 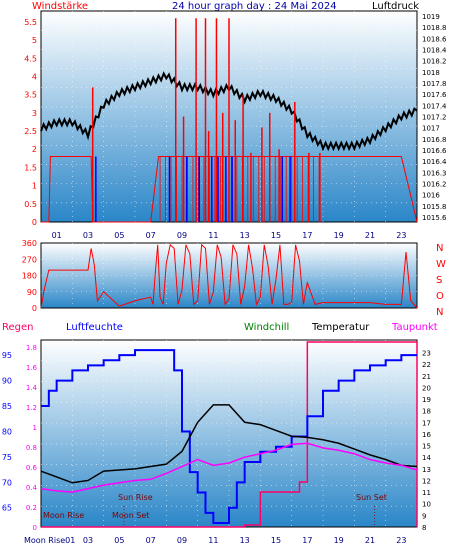 I want to click on pressure-tick-label: 1018.2, so click(x=434, y=62).